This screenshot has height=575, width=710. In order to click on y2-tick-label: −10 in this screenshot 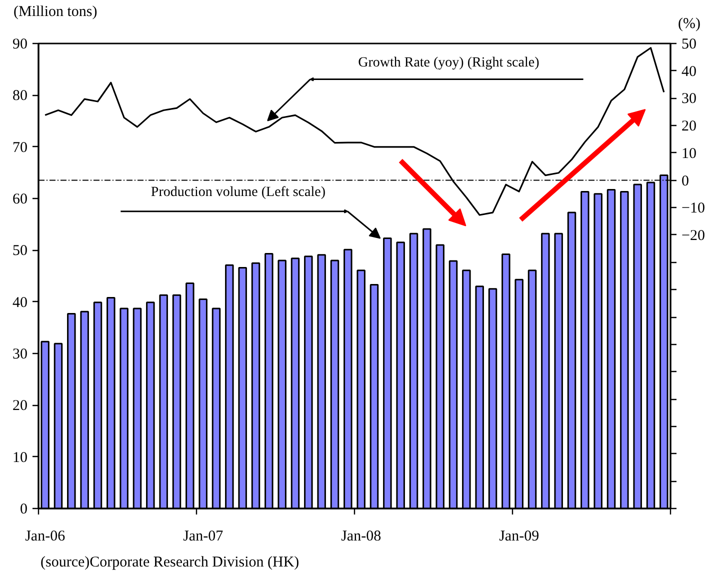, I will do `click(693, 208)`.